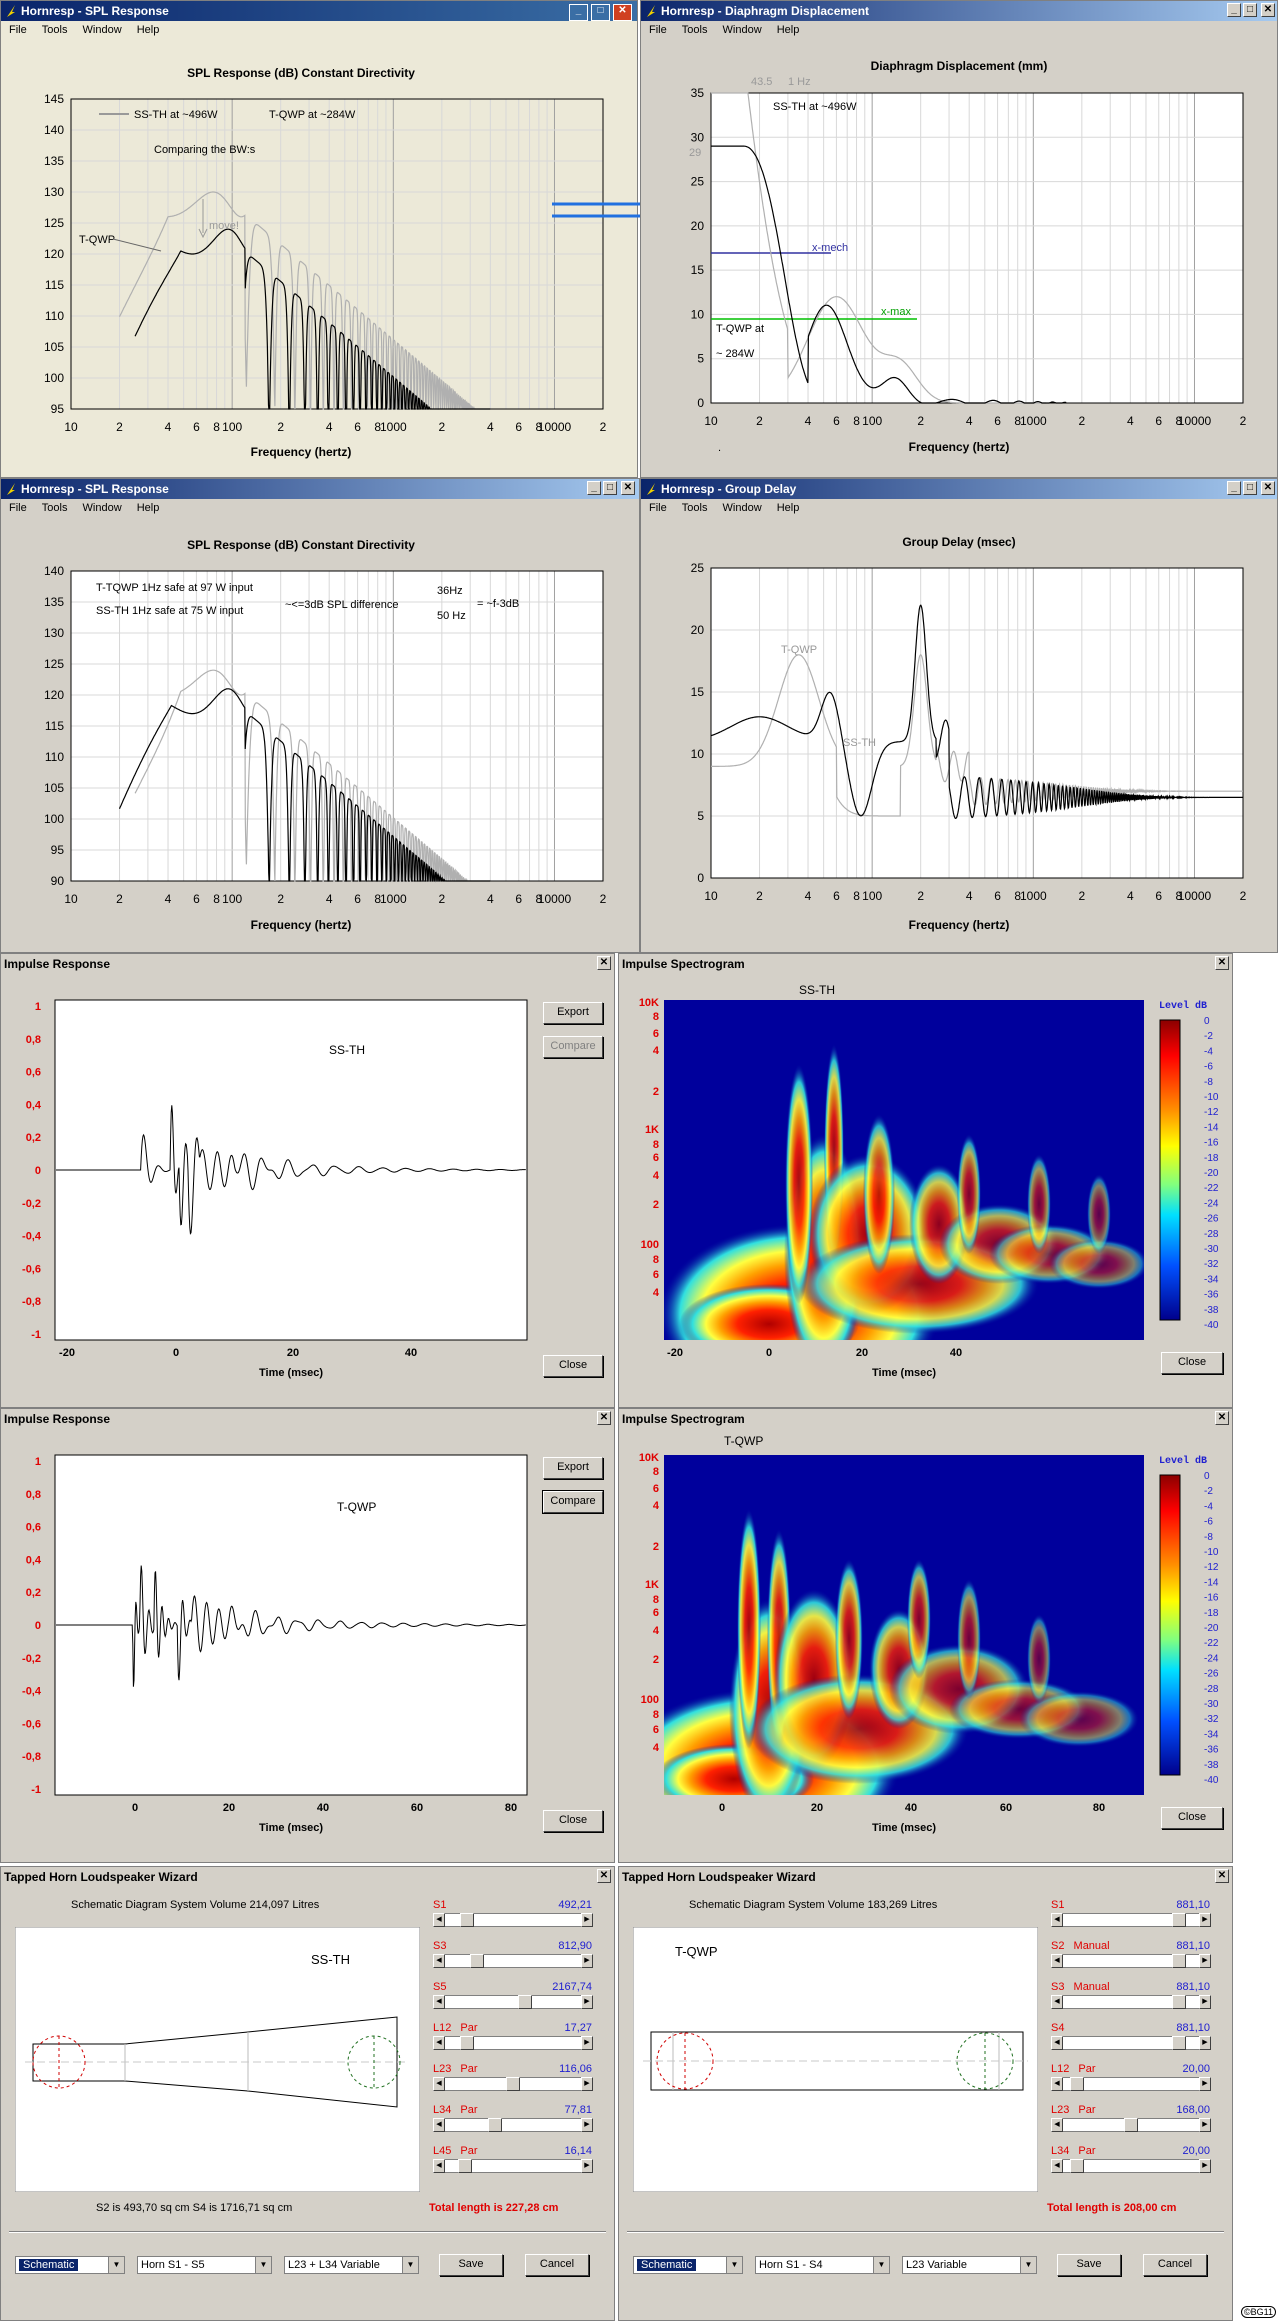  What do you see at coordinates (959, 11) in the screenshot?
I see `window-title-bar: Hornresp - Diaphragm Displacement _ □ ✕` at bounding box center [959, 11].